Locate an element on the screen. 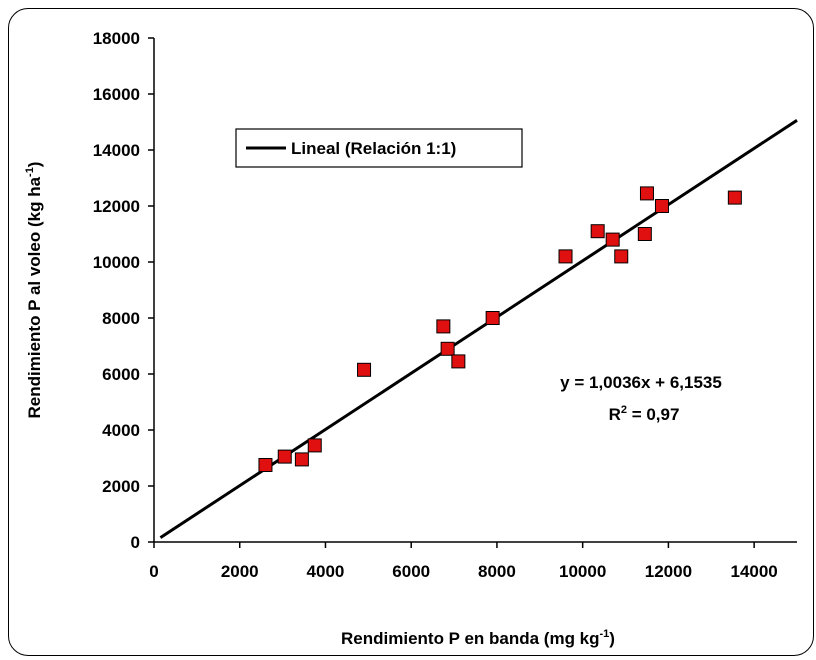 The image size is (816, 660). x-tick-labels: 0 2000 4000 6000 8000 10000 12000 14000 is located at coordinates (463, 571).